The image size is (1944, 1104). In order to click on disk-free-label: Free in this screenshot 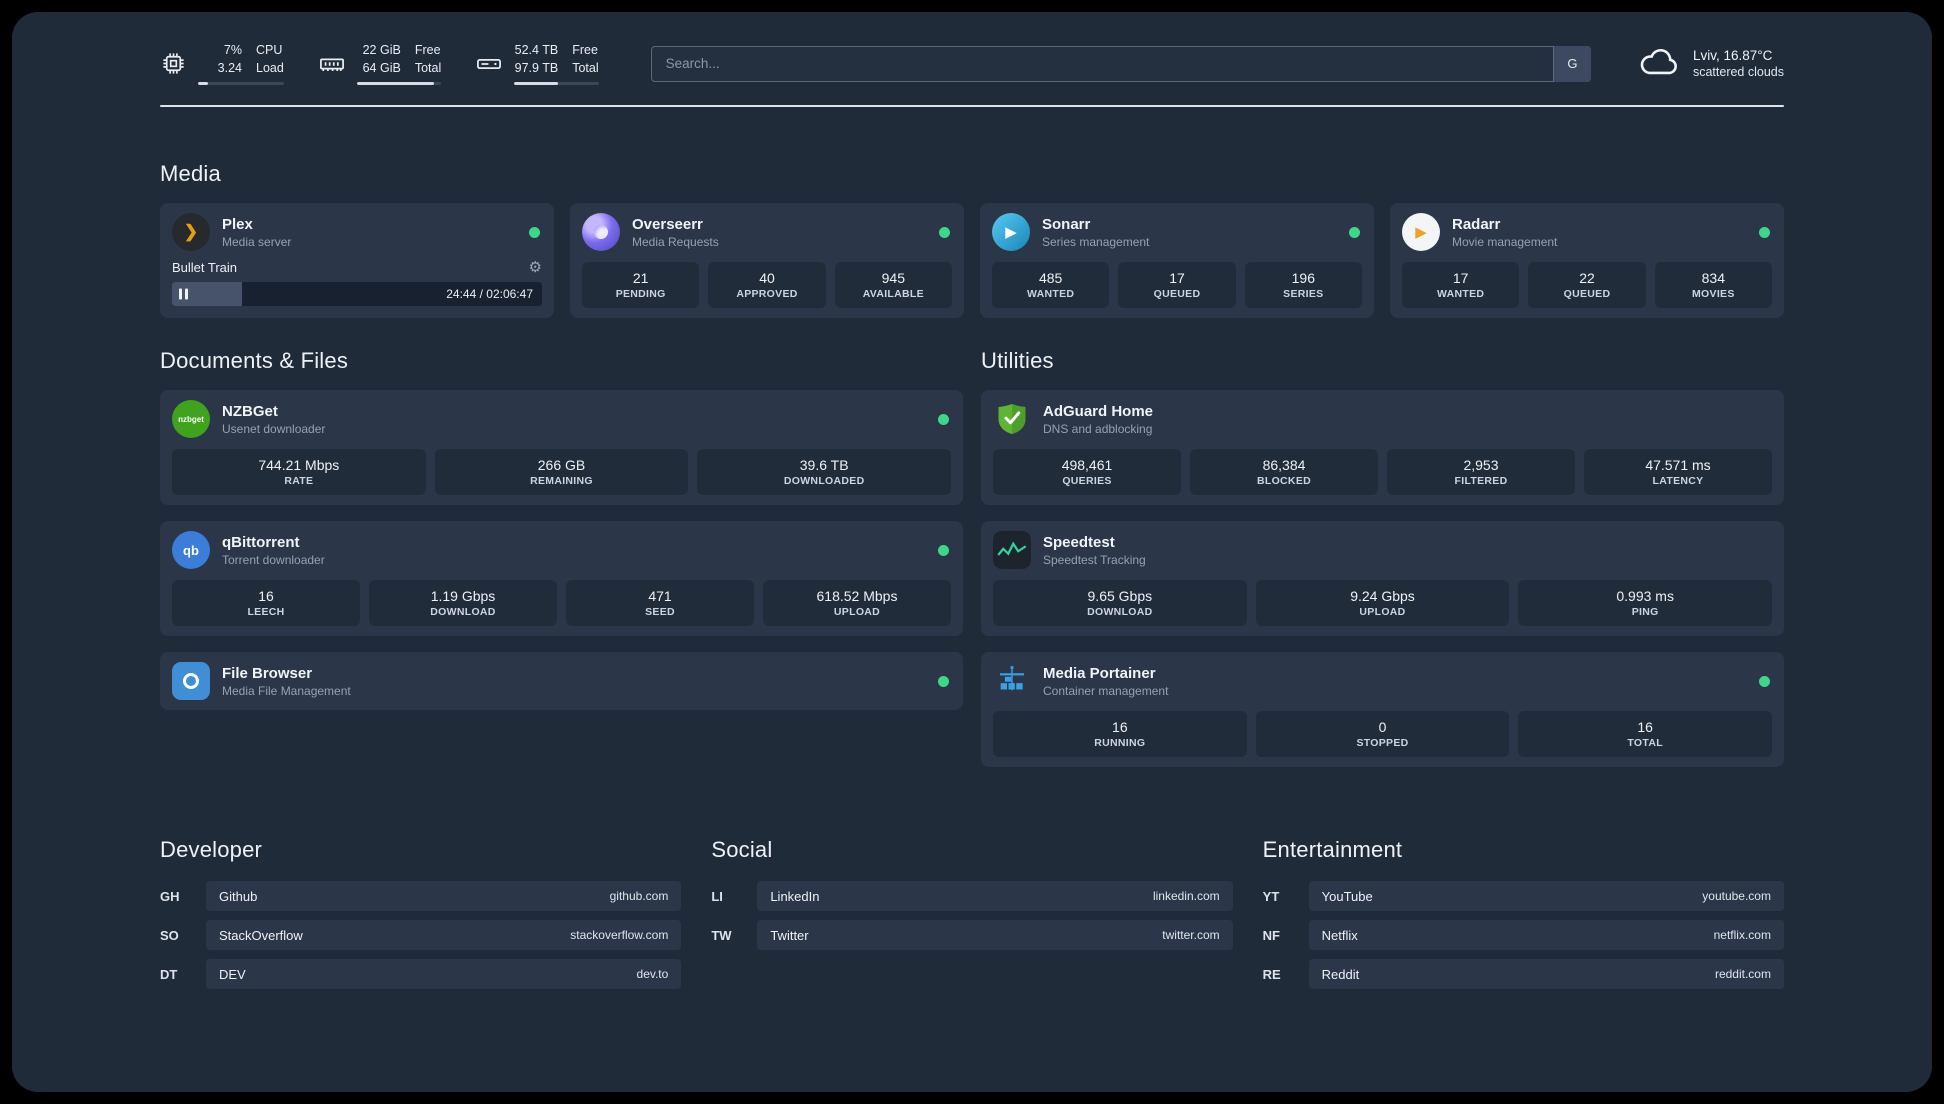, I will do `click(585, 50)`.